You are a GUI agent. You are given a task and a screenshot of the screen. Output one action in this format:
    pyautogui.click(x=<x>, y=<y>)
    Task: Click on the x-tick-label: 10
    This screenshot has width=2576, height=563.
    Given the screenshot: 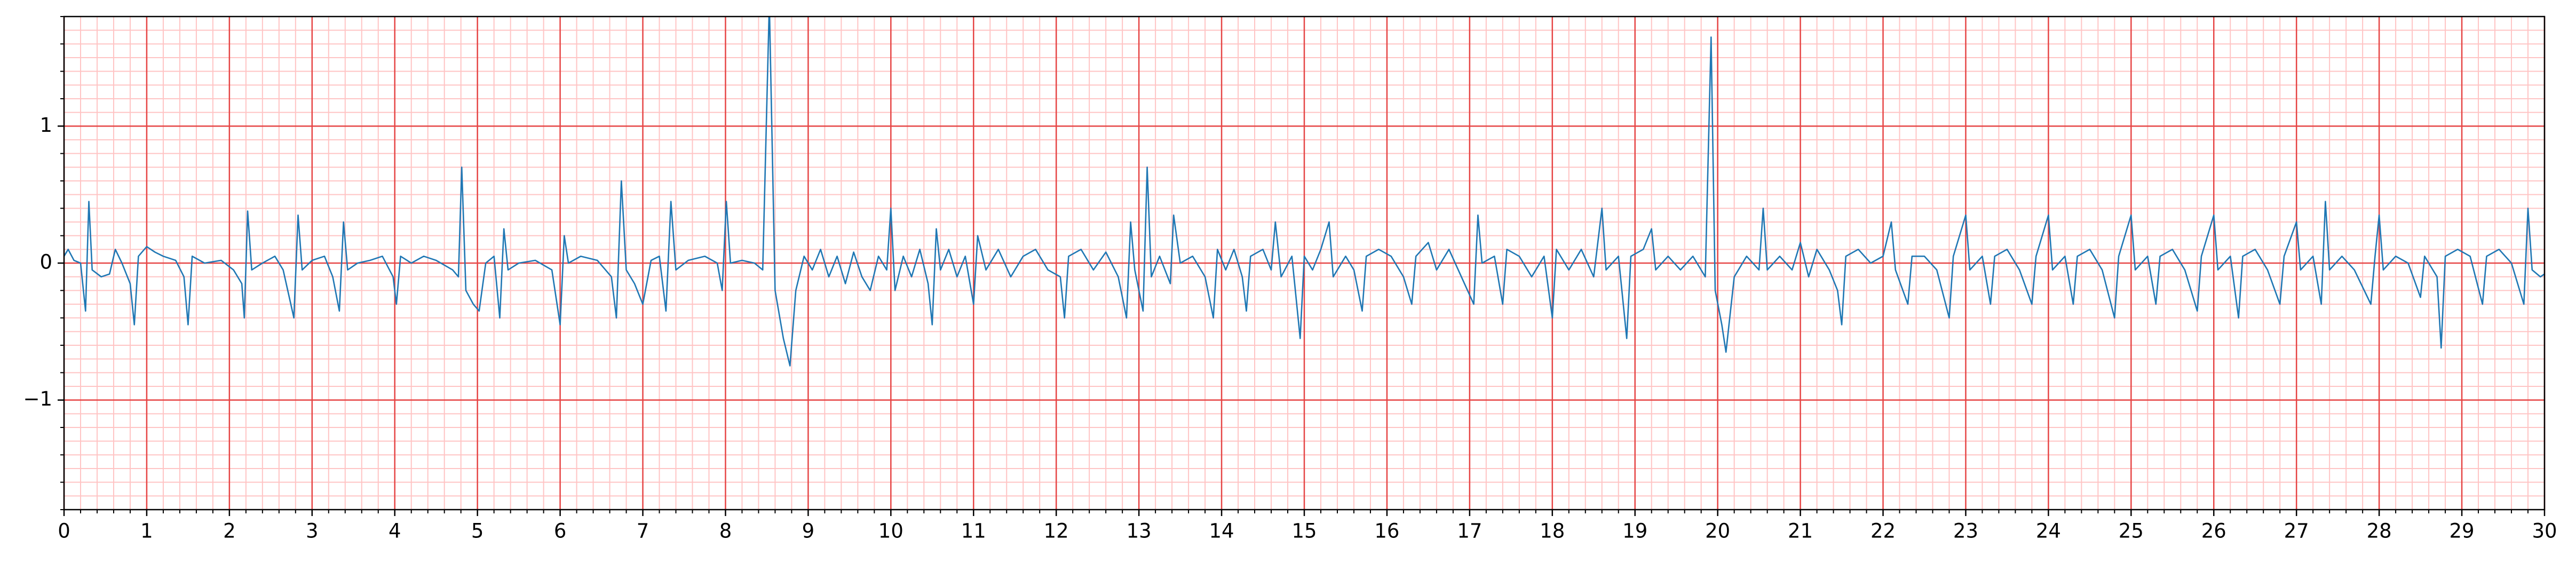 What is the action you would take?
    pyautogui.click(x=890, y=531)
    